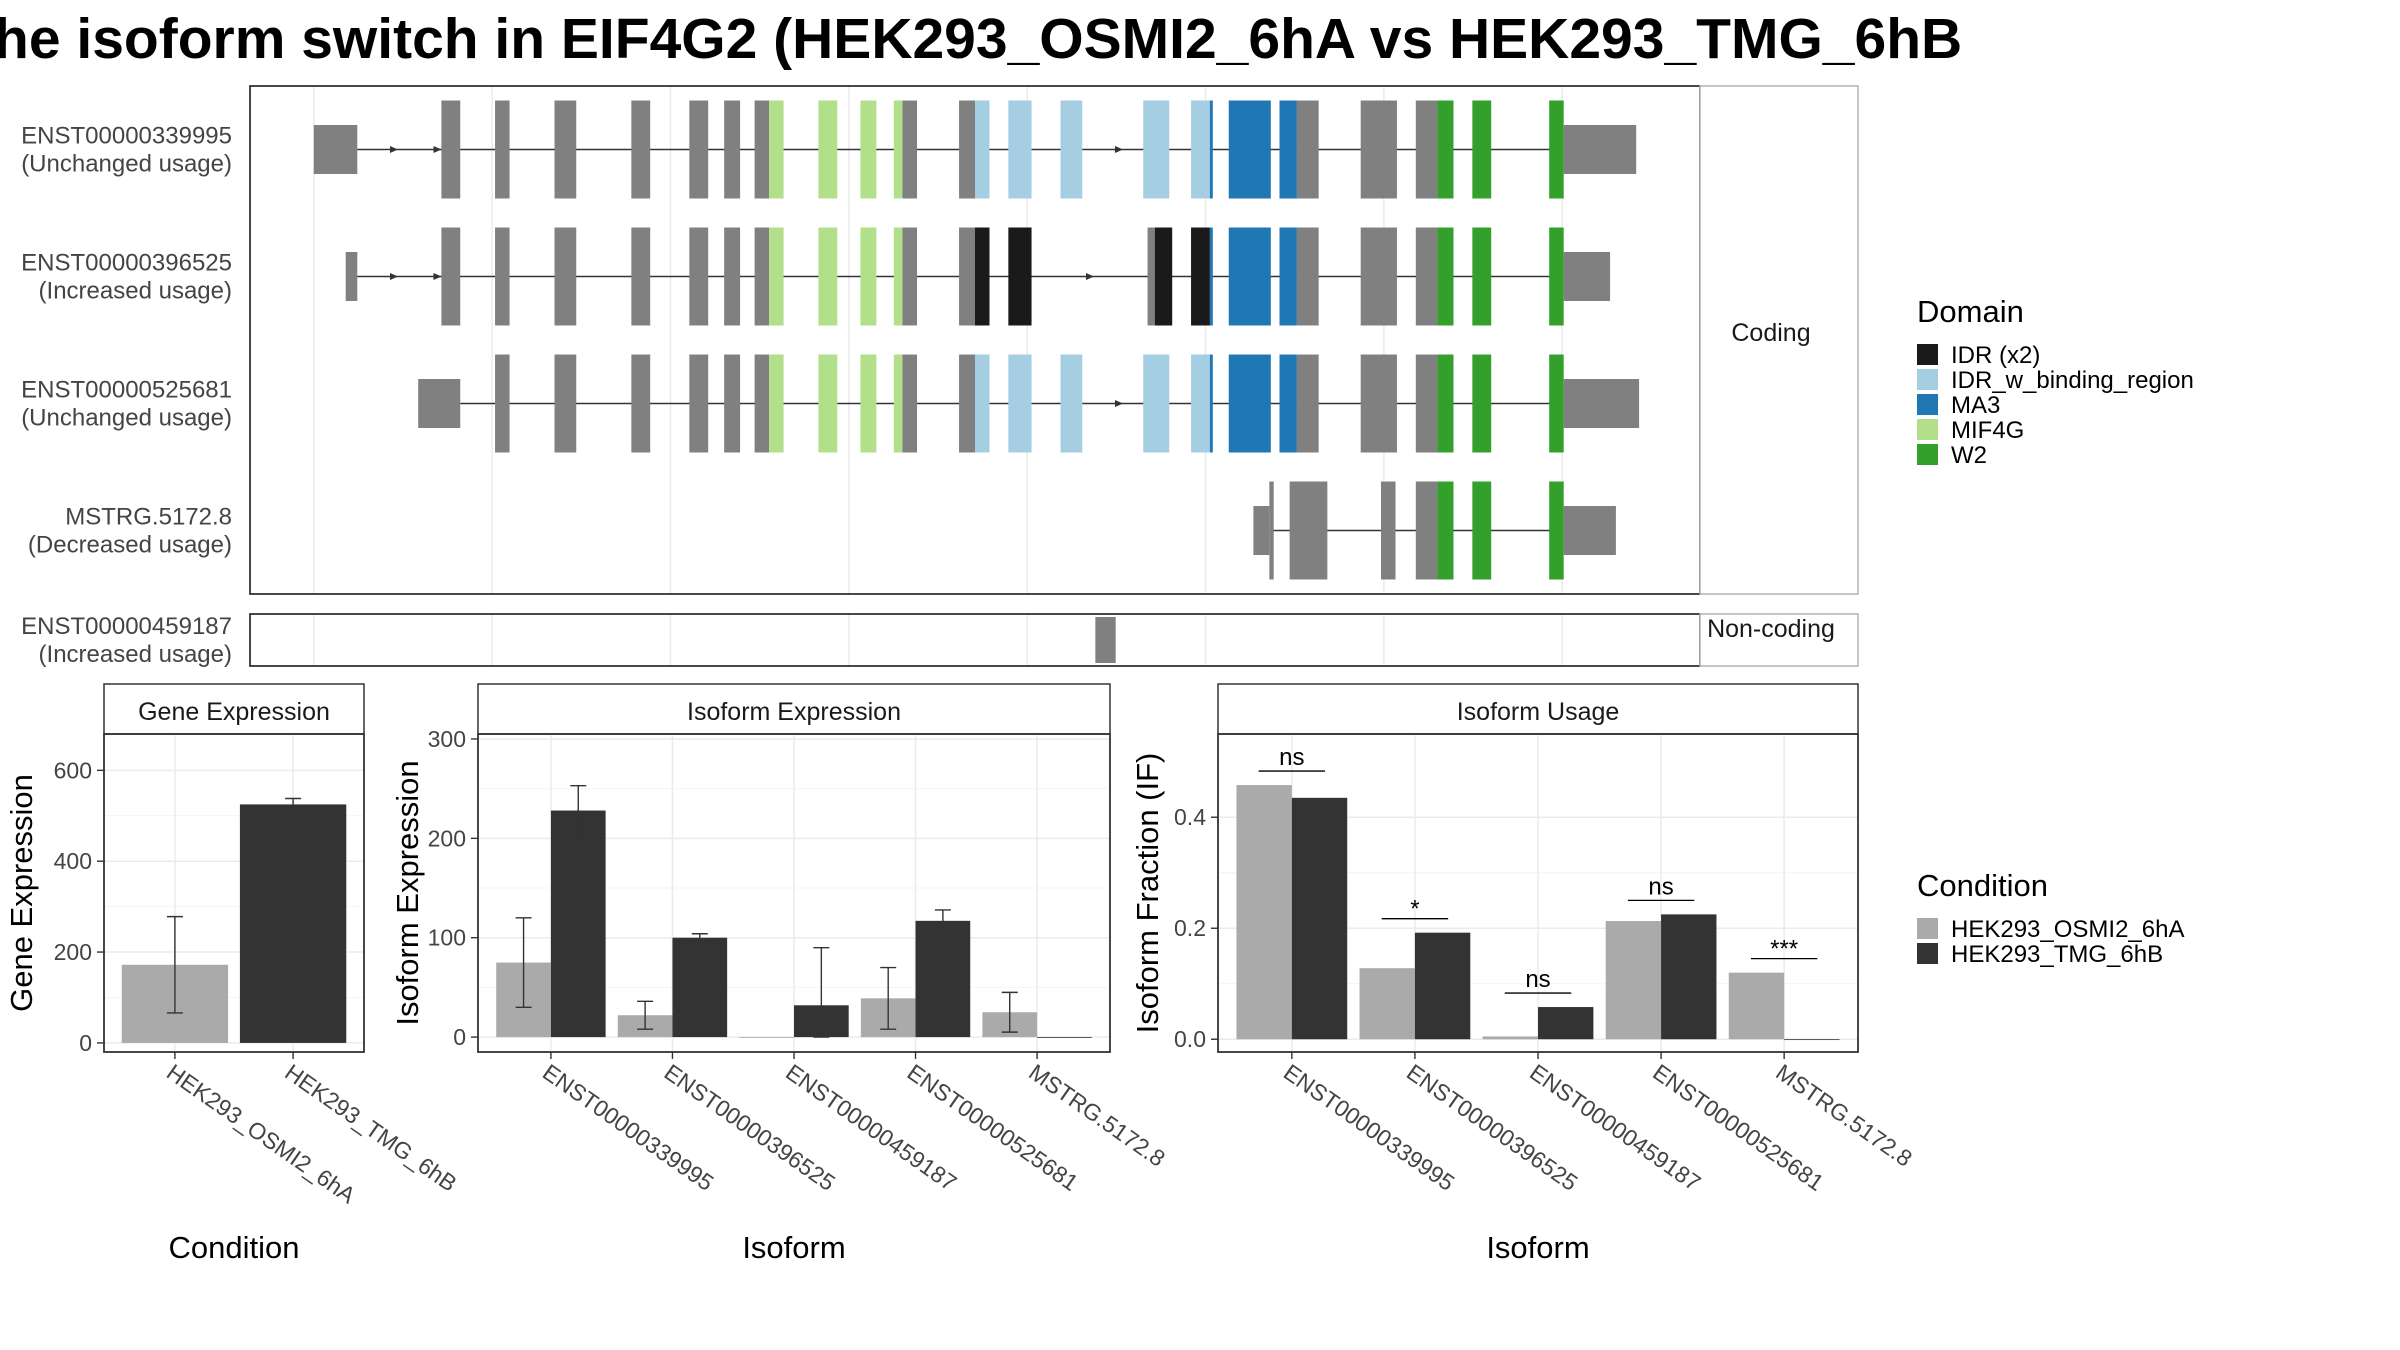 The image size is (2400, 1350). Describe the element at coordinates (135, 291) in the screenshot. I see `transcript-status-enst00000396525: (Increased usage)` at that location.